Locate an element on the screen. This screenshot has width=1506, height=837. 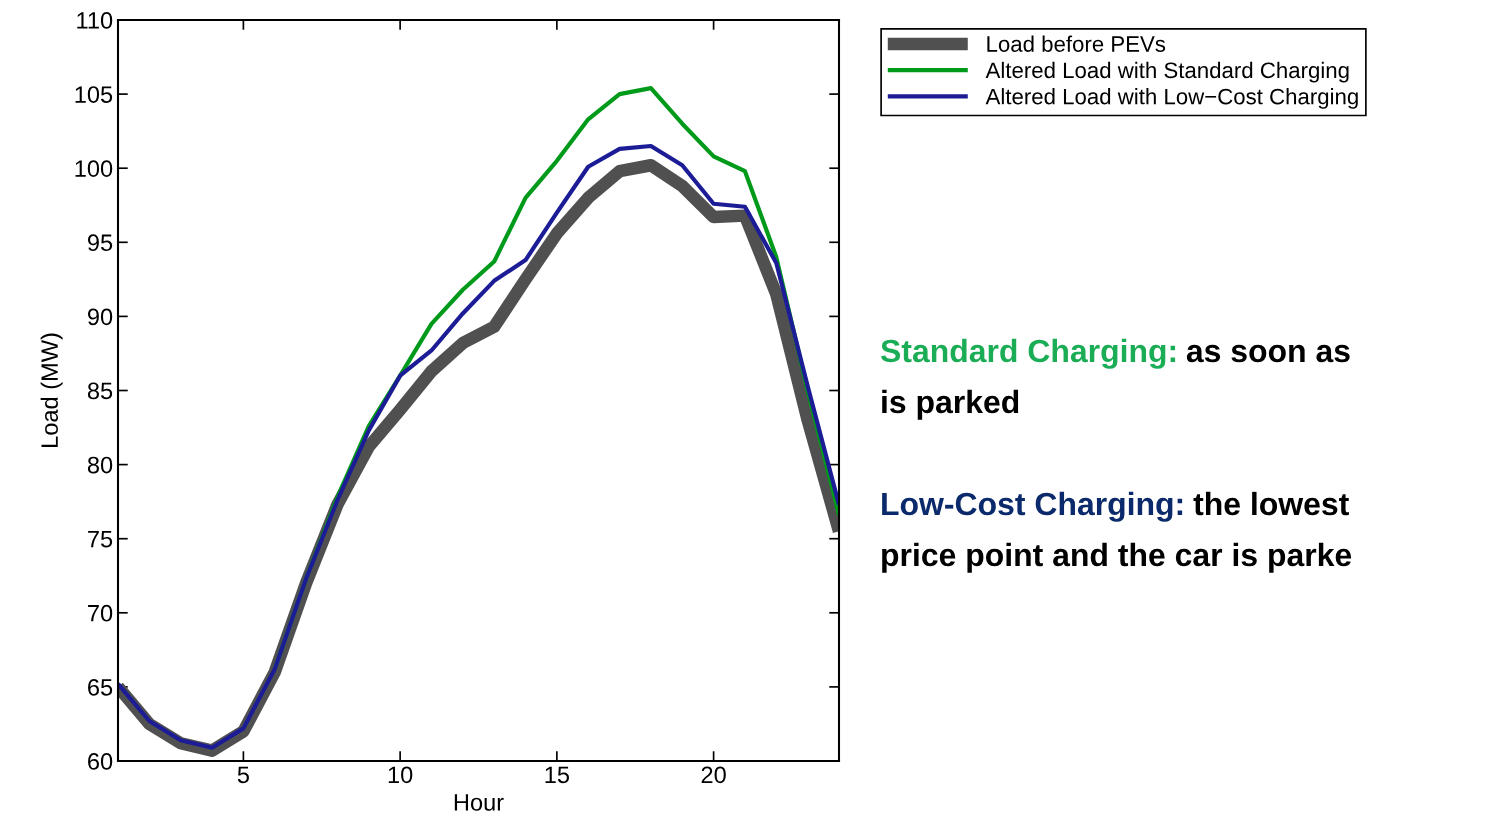
x-axis-title: Hour is located at coordinates (479, 802).